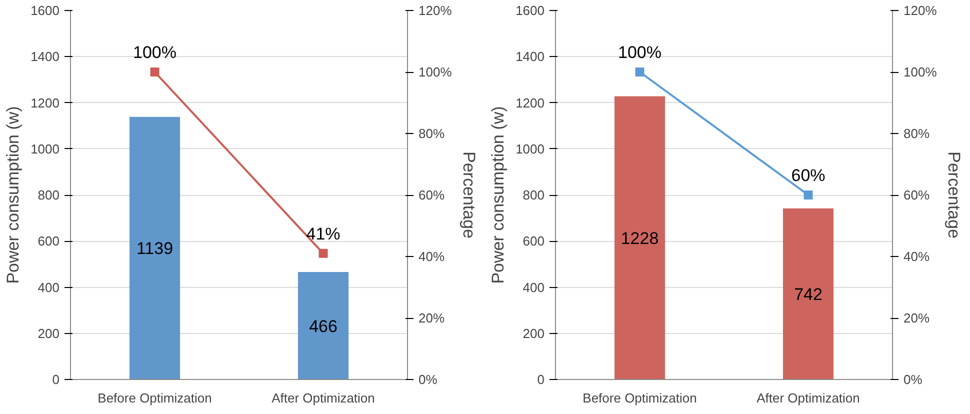  I want to click on data-label: 41%, so click(323, 234).